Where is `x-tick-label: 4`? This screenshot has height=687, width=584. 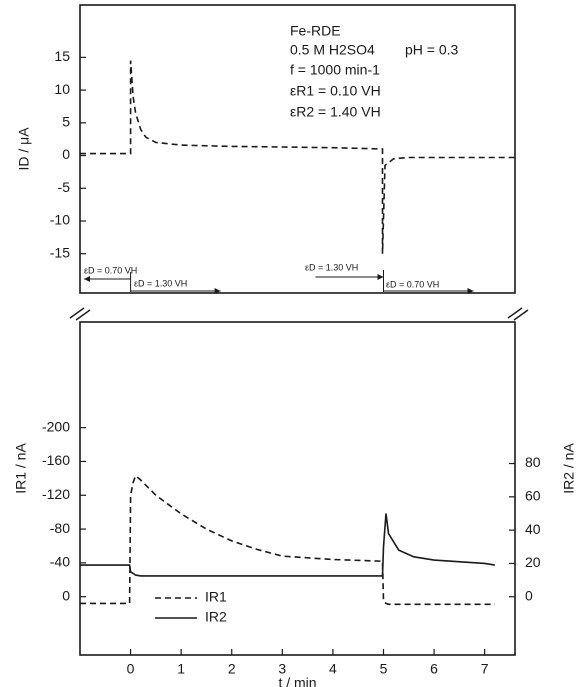 x-tick-label: 4 is located at coordinates (333, 669).